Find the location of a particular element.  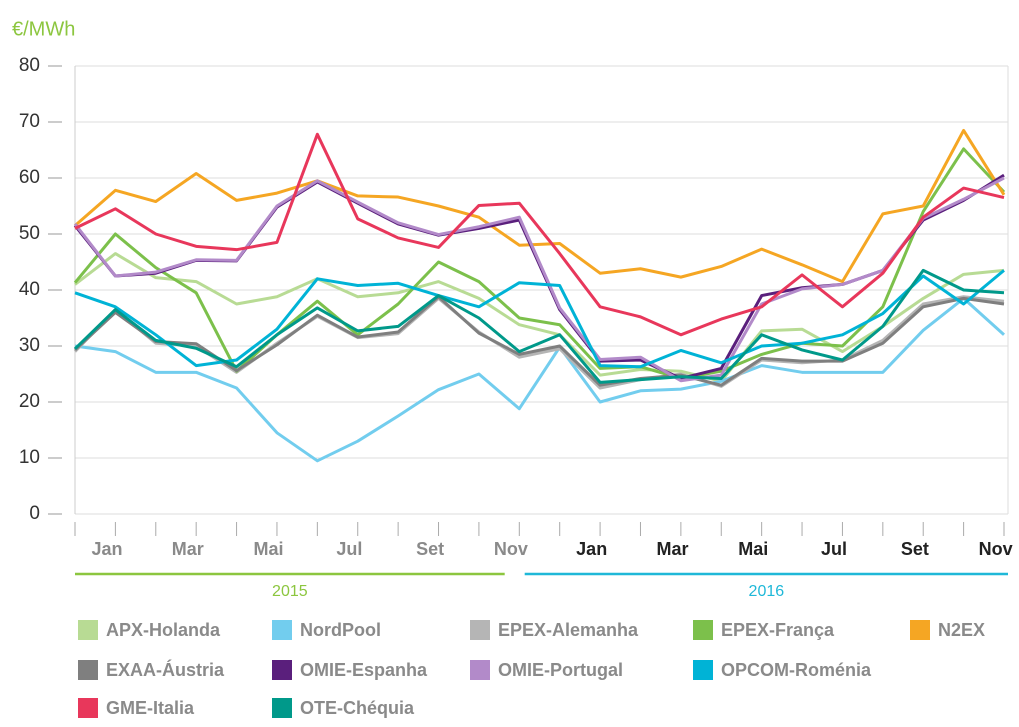

y-tick-label: 70 is located at coordinates (29, 121).